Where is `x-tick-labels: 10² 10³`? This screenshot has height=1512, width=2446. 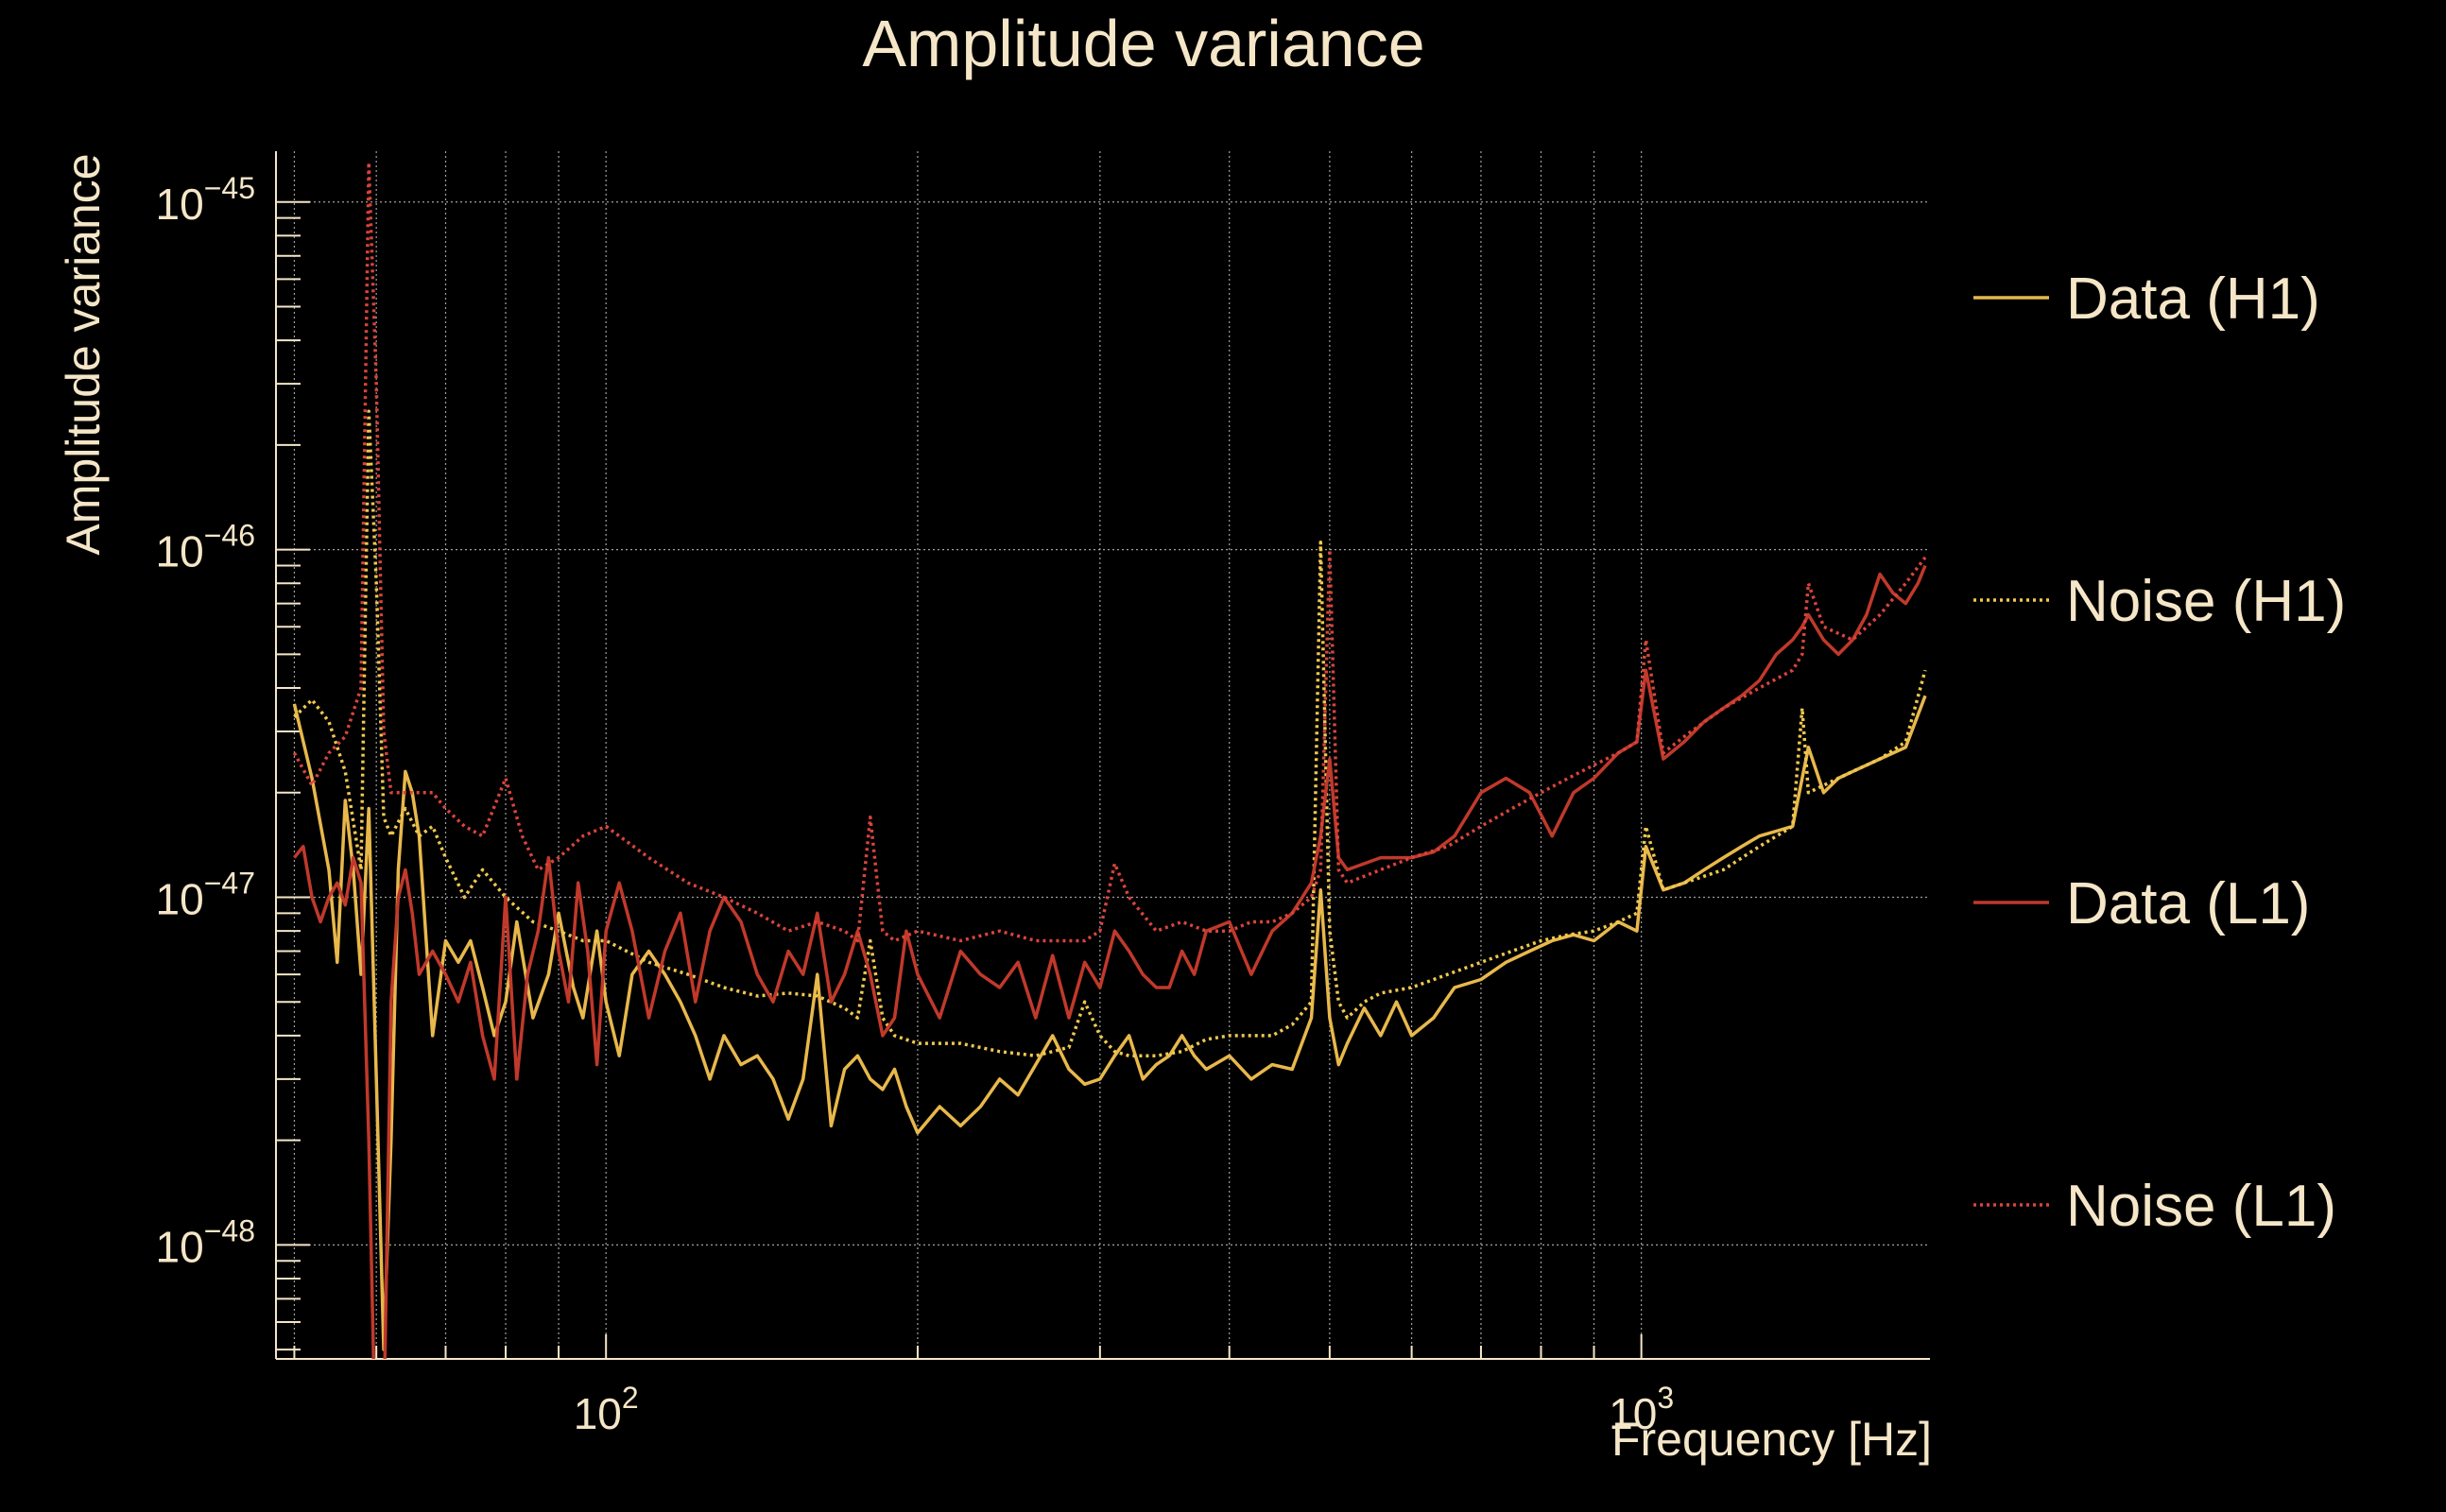 x-tick-labels: 10² 10³ is located at coordinates (1124, 1409).